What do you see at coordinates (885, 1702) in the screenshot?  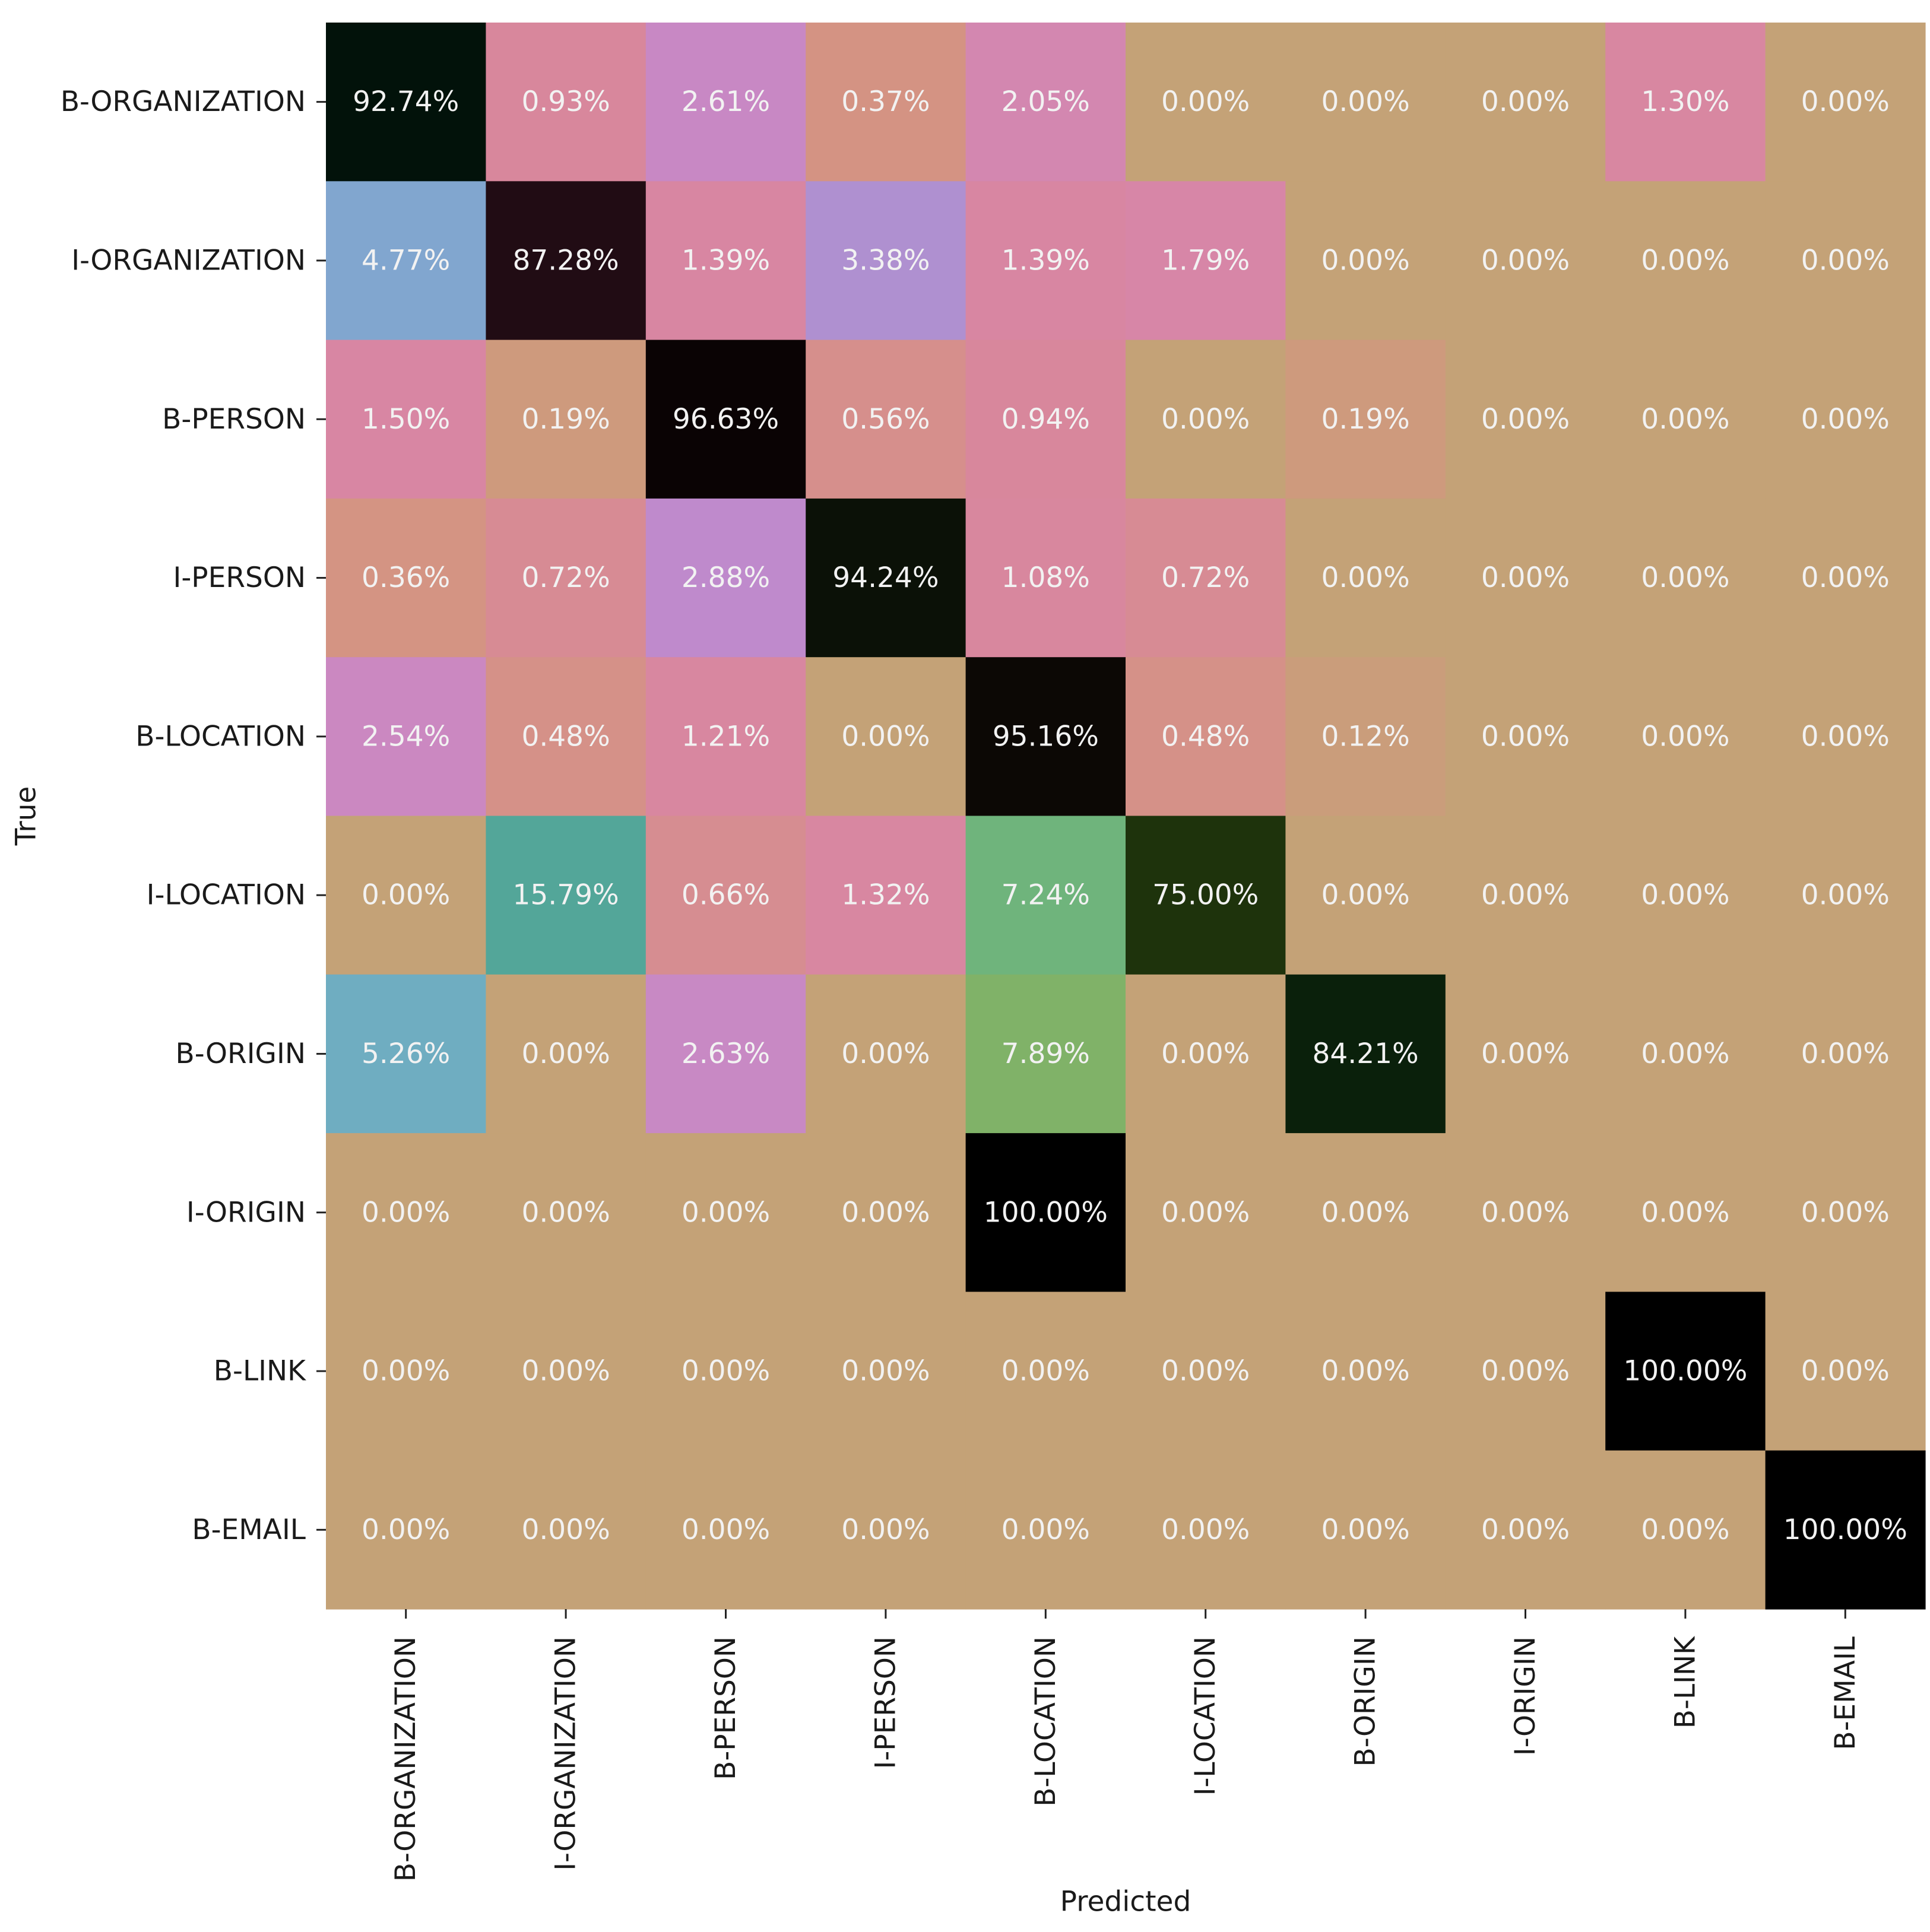 I see `x-tick-label: I-PERSON` at bounding box center [885, 1702].